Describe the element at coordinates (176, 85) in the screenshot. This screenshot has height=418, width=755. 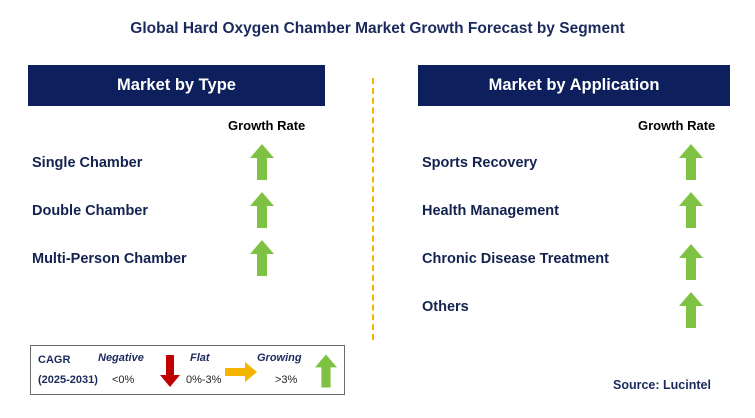
I see `type-panel-header: Market by Type` at that location.